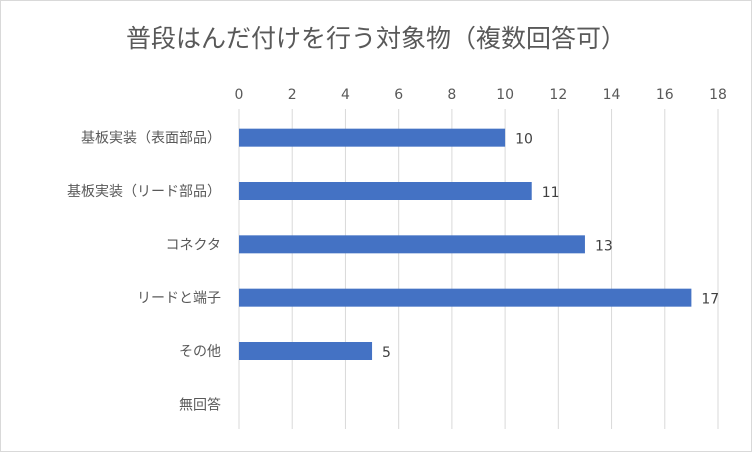  I want to click on x-tick-label: 12, so click(558, 95).